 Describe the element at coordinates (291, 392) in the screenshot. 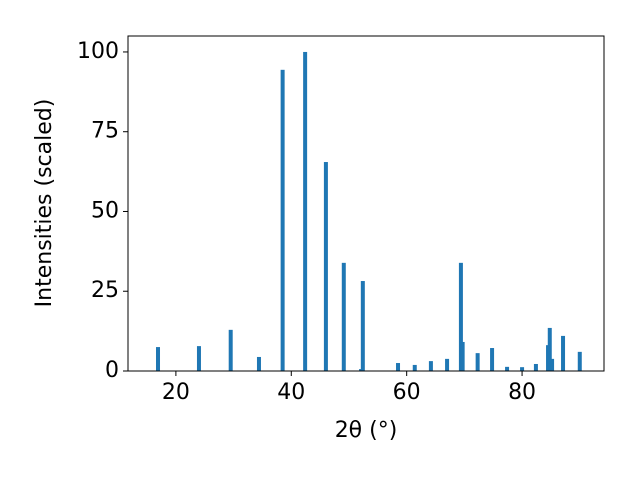

I see `x-tick-label: 40` at that location.